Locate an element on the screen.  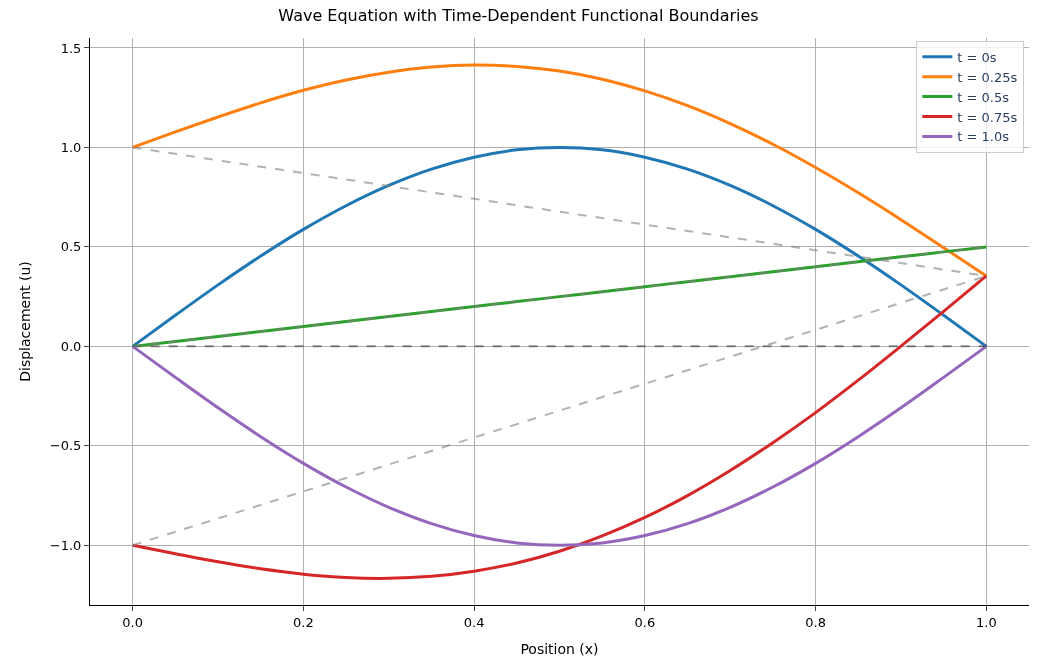
x-tick-label: 0.0 is located at coordinates (133, 622).